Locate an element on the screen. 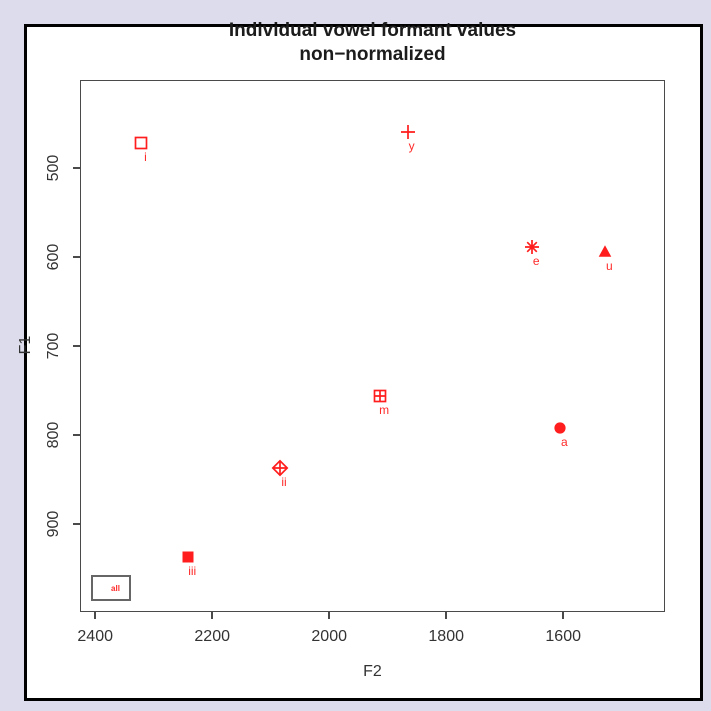 The height and width of the screenshot is (711, 711). data-point-label-a: a is located at coordinates (564, 441).